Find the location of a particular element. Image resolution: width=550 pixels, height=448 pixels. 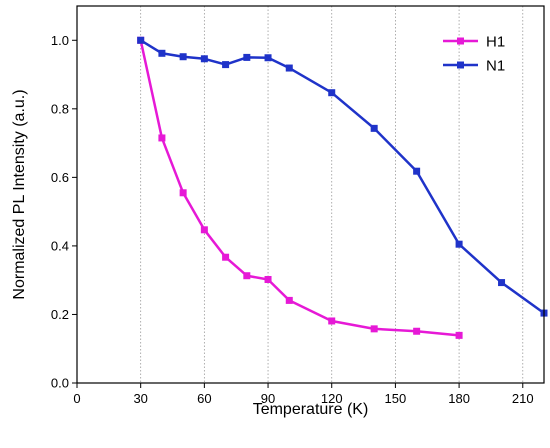

x-tick-label: 30 is located at coordinates (140, 398).